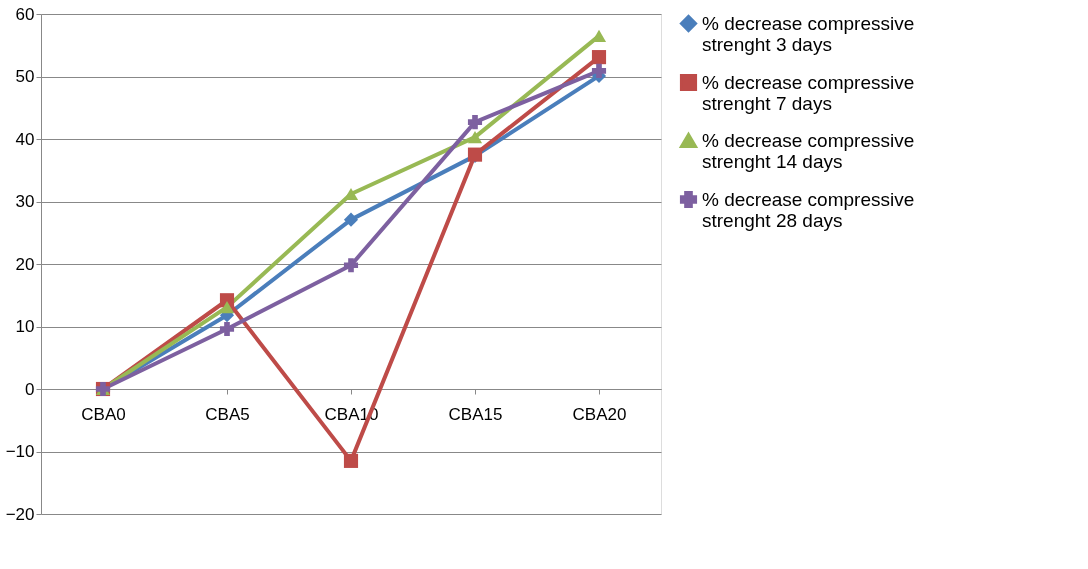 This screenshot has width=1088, height=569. Describe the element at coordinates (25, 76) in the screenshot. I see `y-tick-label: 50` at that location.